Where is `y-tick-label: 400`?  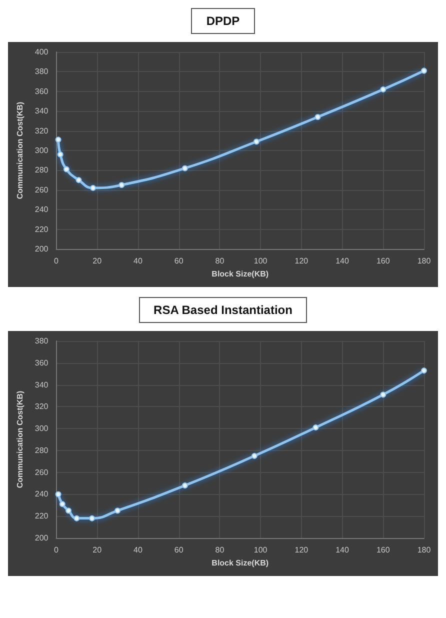 y-tick-label: 400 is located at coordinates (41, 52).